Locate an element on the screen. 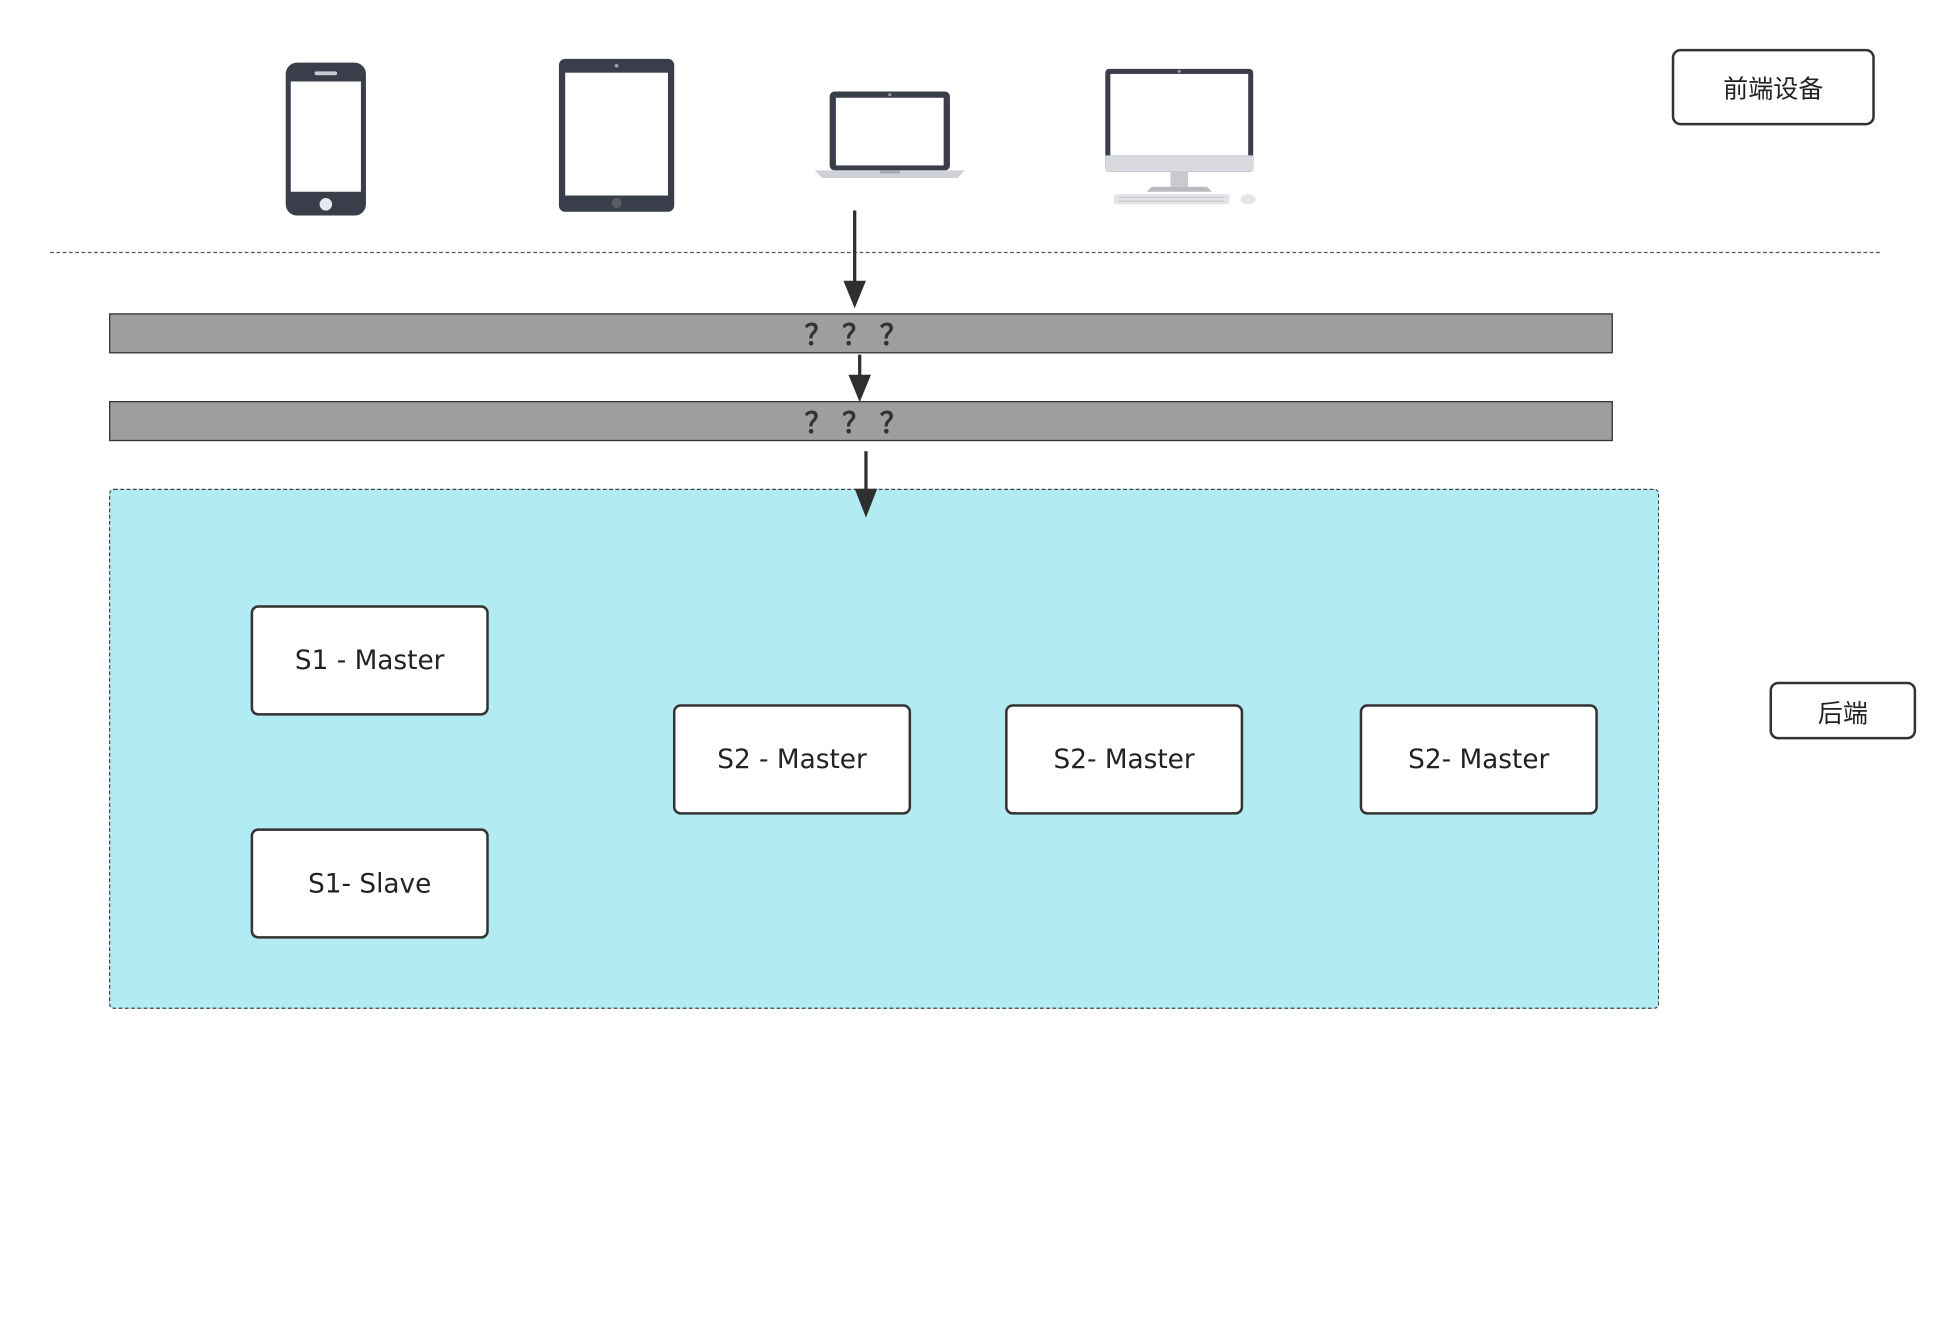 Image resolution: width=1954 pixels, height=1321 pixels. node-label: S2 - Master is located at coordinates (792, 759).